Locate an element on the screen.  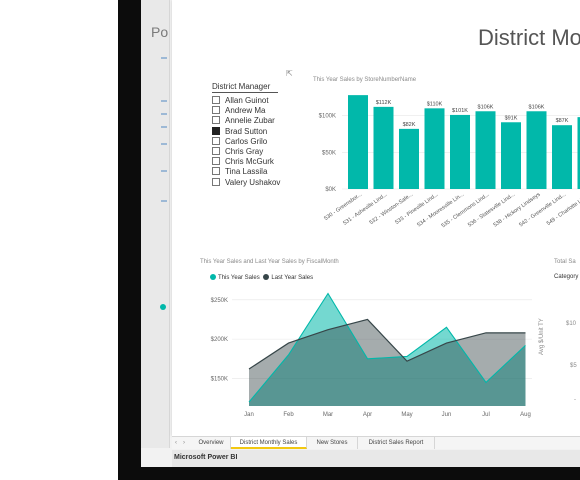
left-pane: Po is located at coordinates (155, 224).